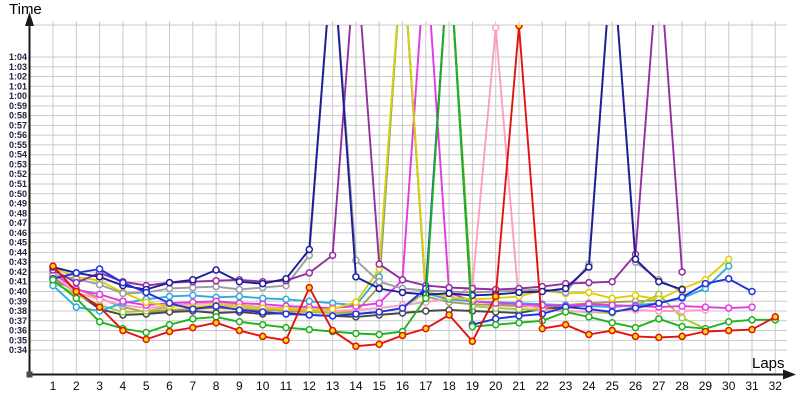 The height and width of the screenshot is (400, 800). Describe the element at coordinates (18, 233) in the screenshot. I see `svg-text: 0:46` at that location.